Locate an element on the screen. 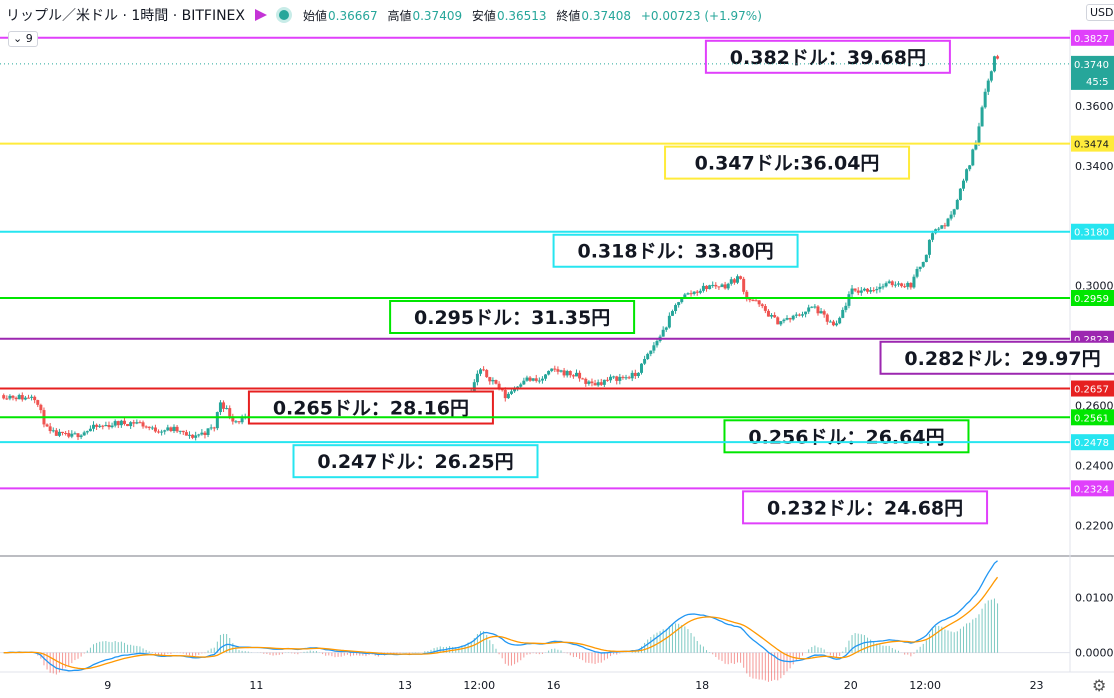 Image resolution: width=1114 pixels, height=698 pixels. gear-icon: ⚙ is located at coordinates (1099, 685).